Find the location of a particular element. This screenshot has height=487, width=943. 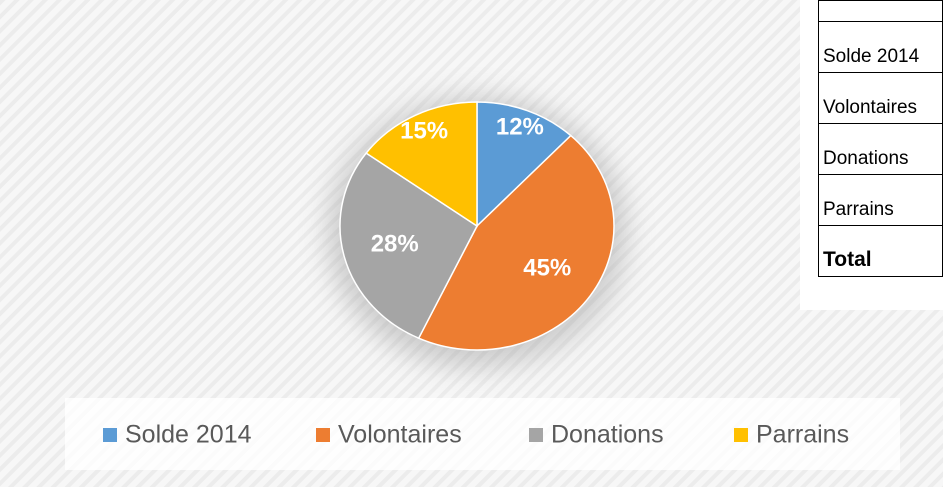

table-cell: Volontaires is located at coordinates (880, 98).